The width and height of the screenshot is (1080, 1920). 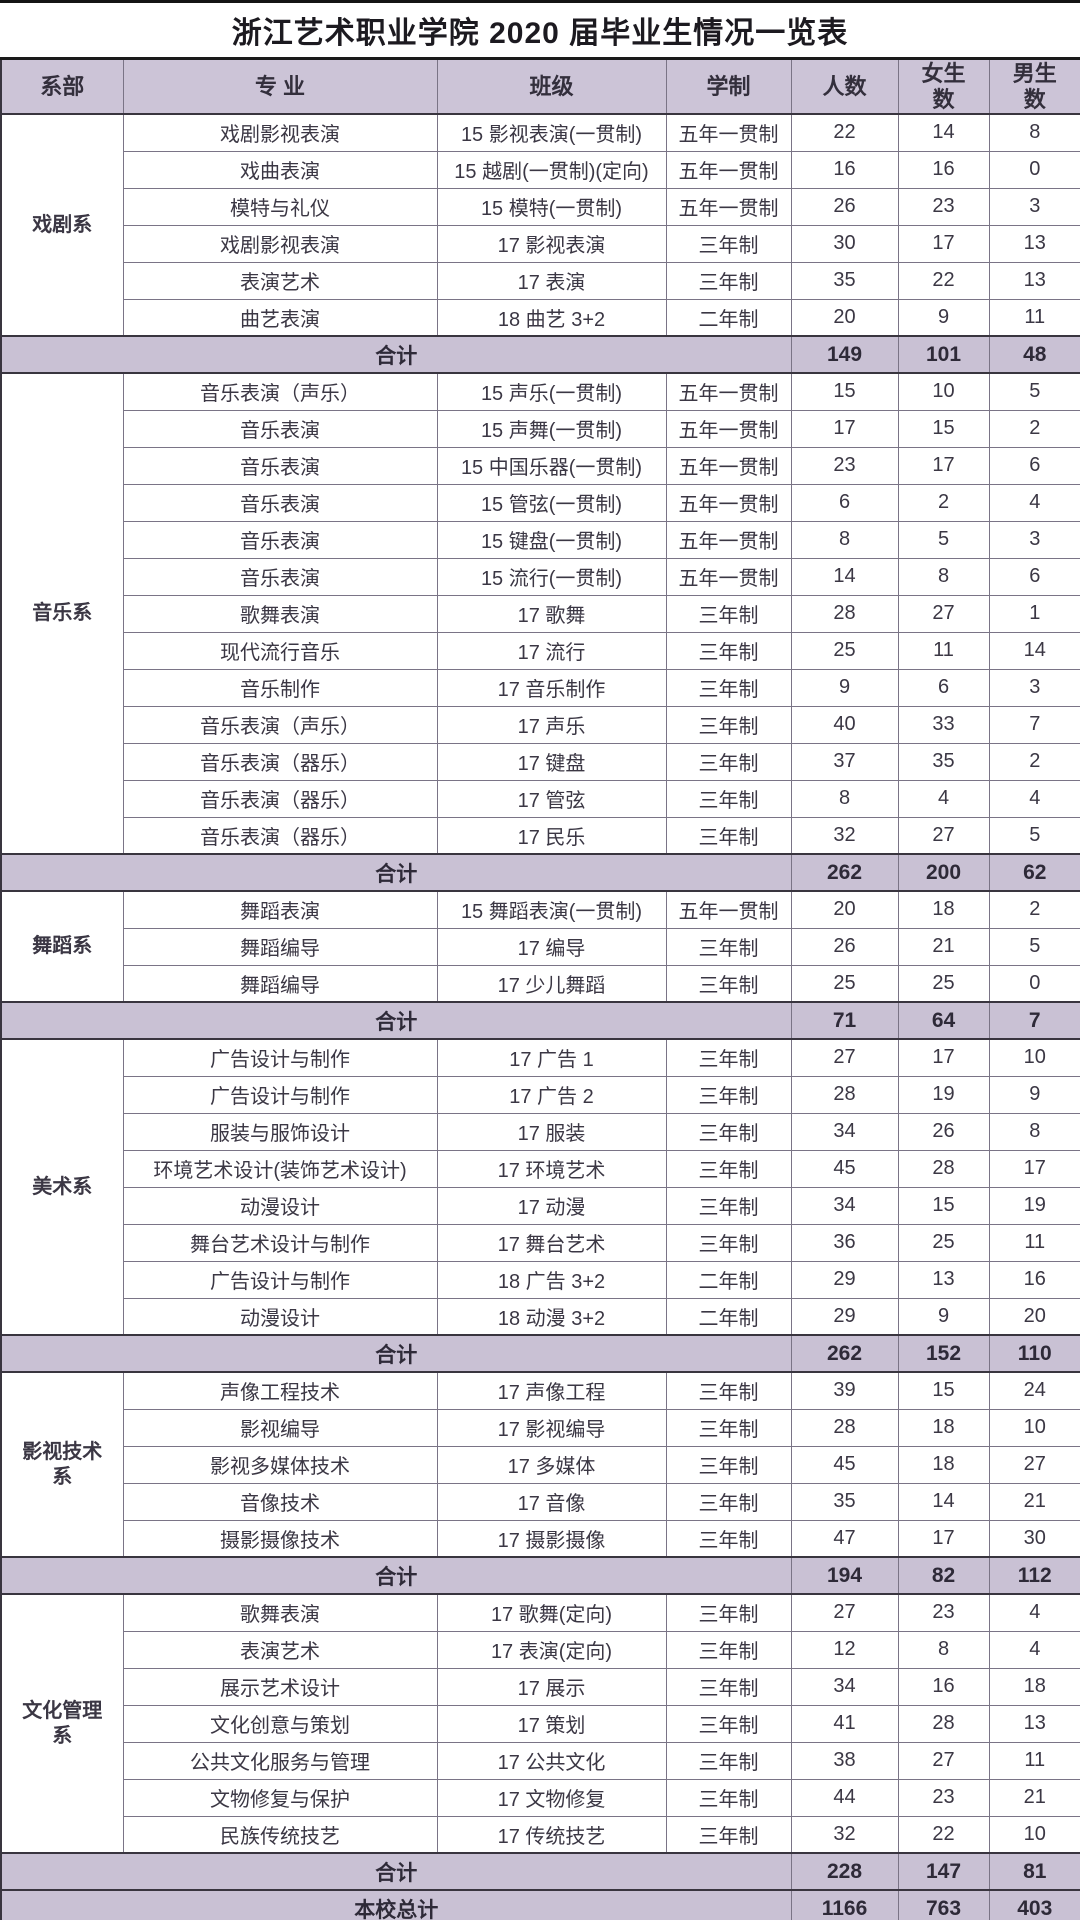 I want to click on major-cell: 舞台艺术设计与制作, so click(x=280, y=1242).